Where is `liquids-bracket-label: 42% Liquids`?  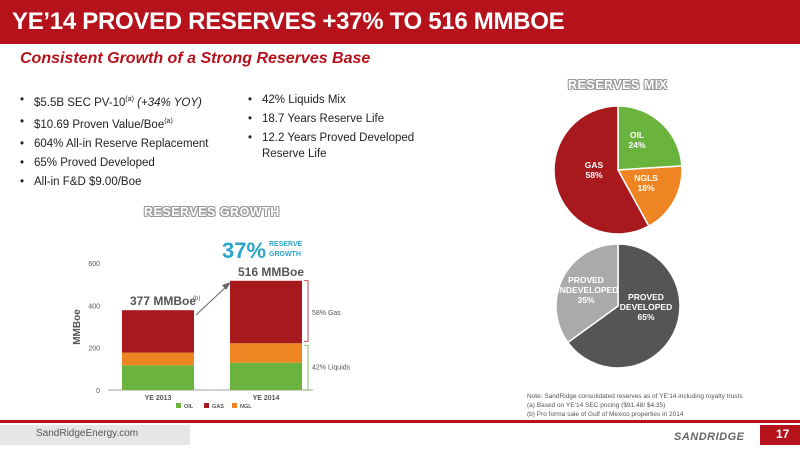 liquids-bracket-label: 42% Liquids is located at coordinates (331, 368).